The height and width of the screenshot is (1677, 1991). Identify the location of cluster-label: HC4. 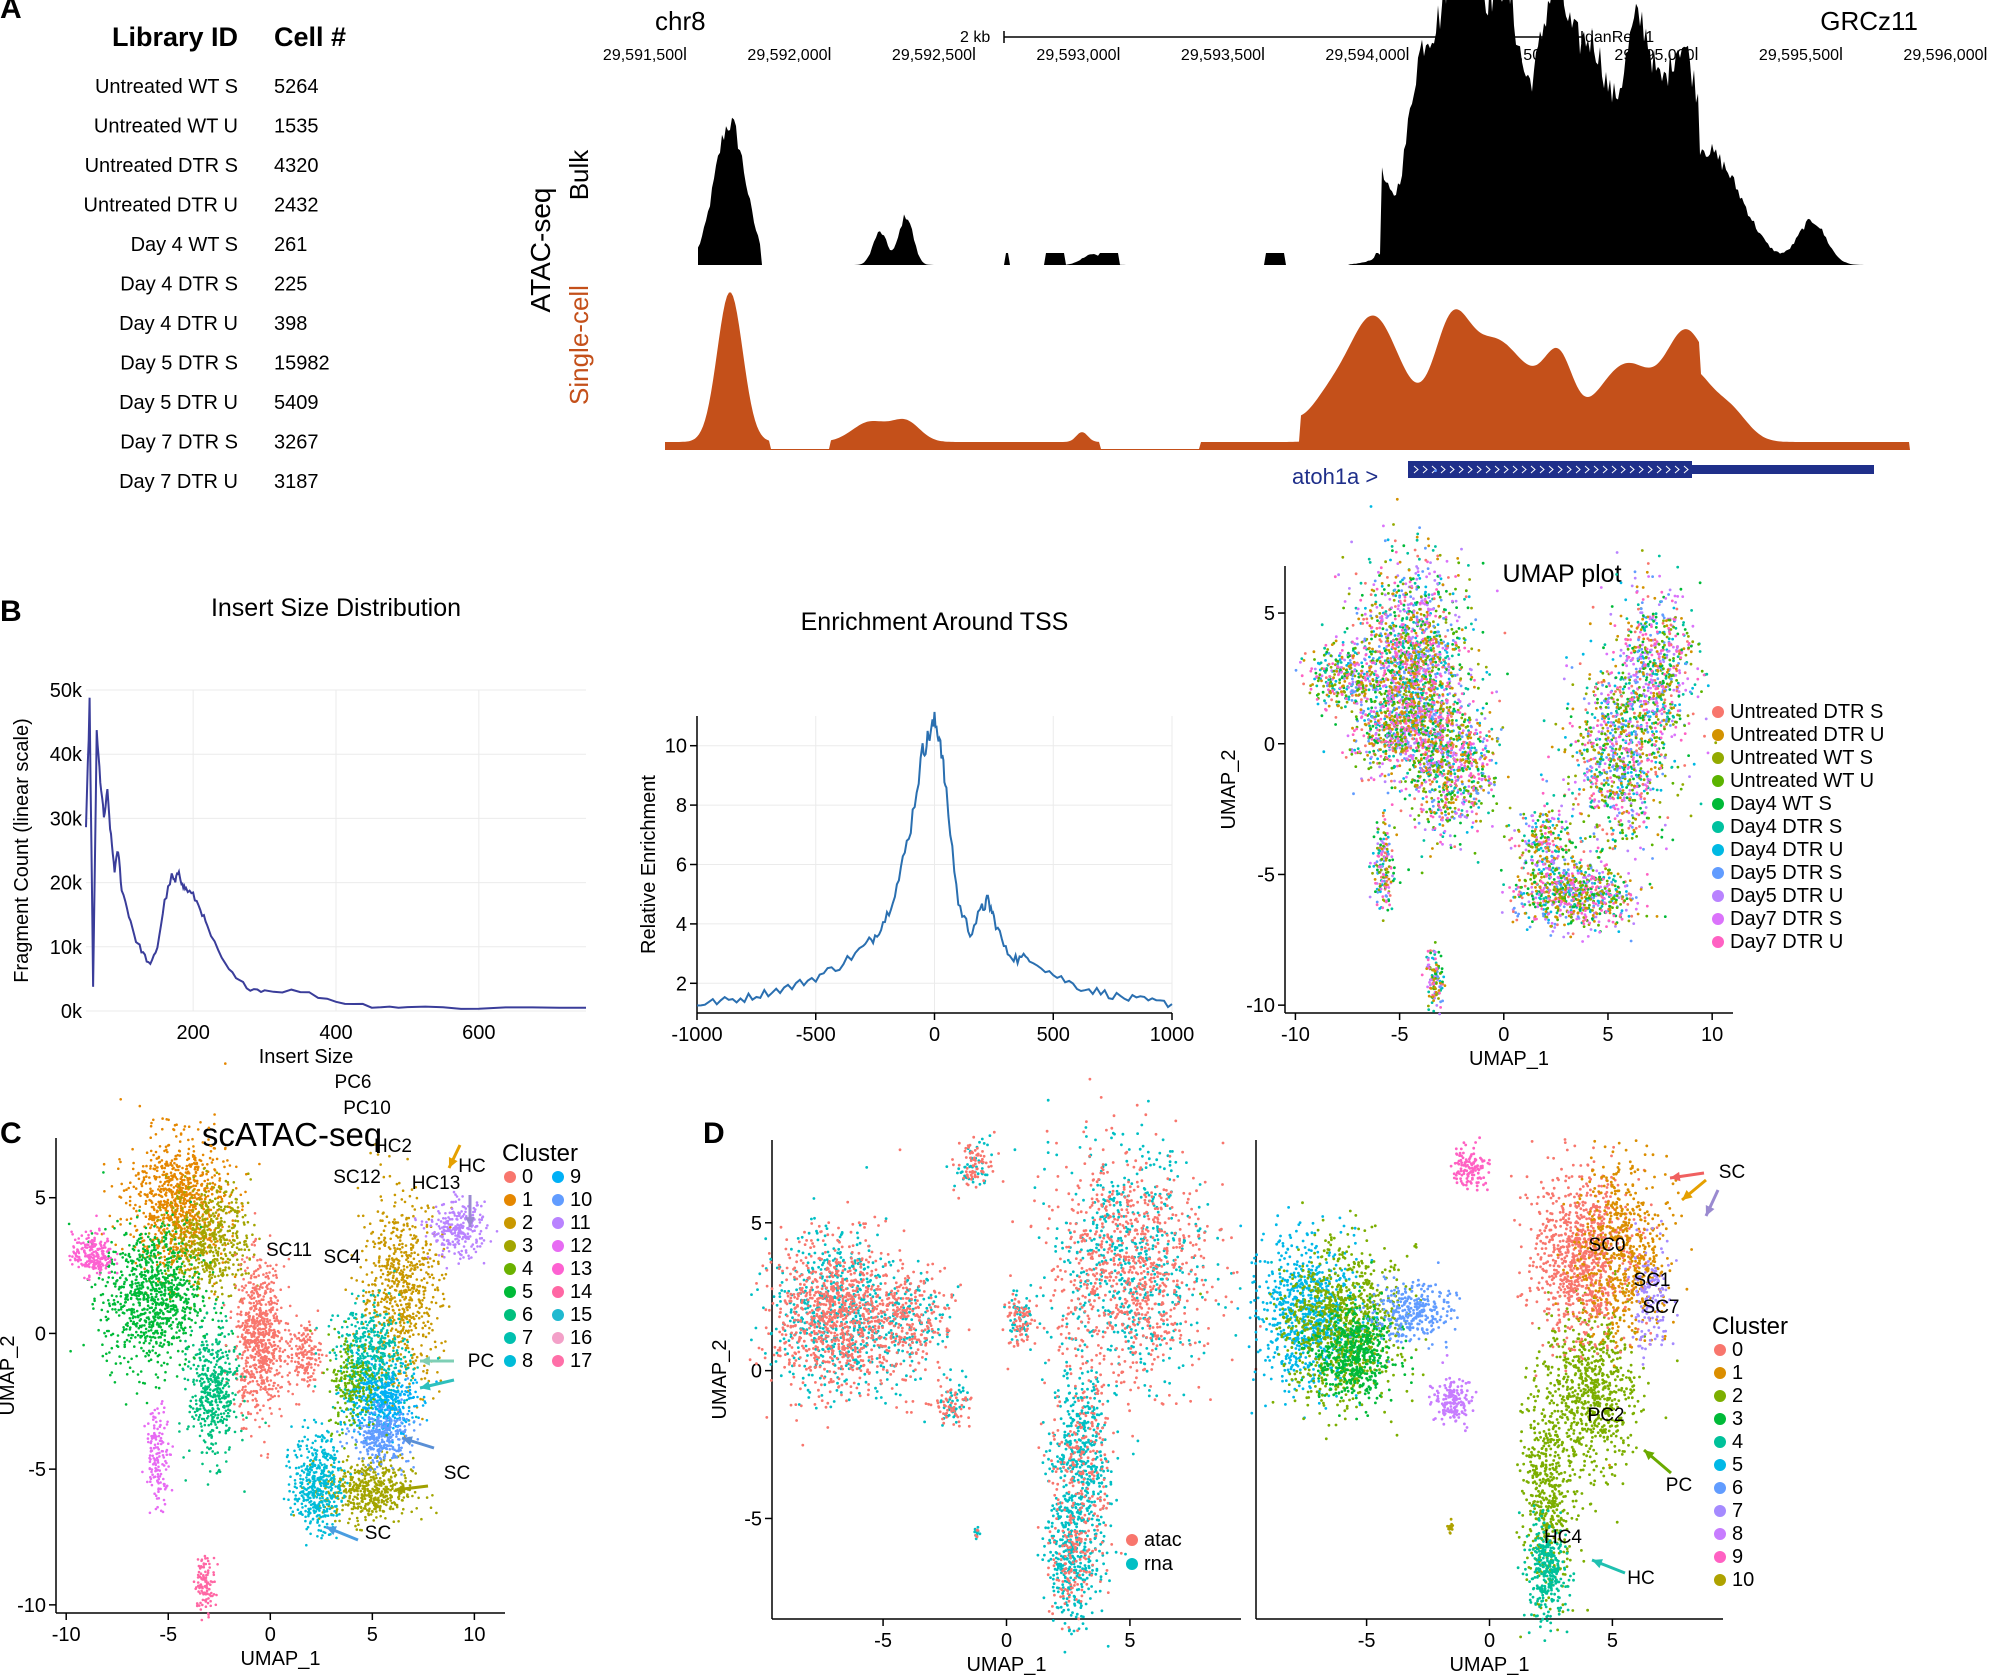
(1563, 1537).